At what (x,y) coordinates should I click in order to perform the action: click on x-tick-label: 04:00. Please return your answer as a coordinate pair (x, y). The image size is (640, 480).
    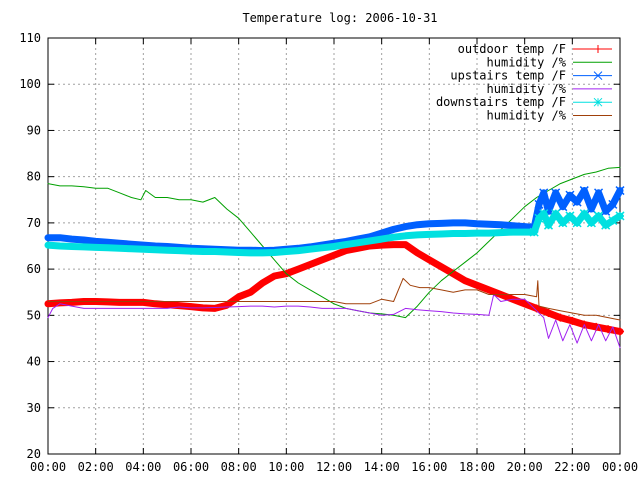
    Looking at the image, I should click on (143, 467).